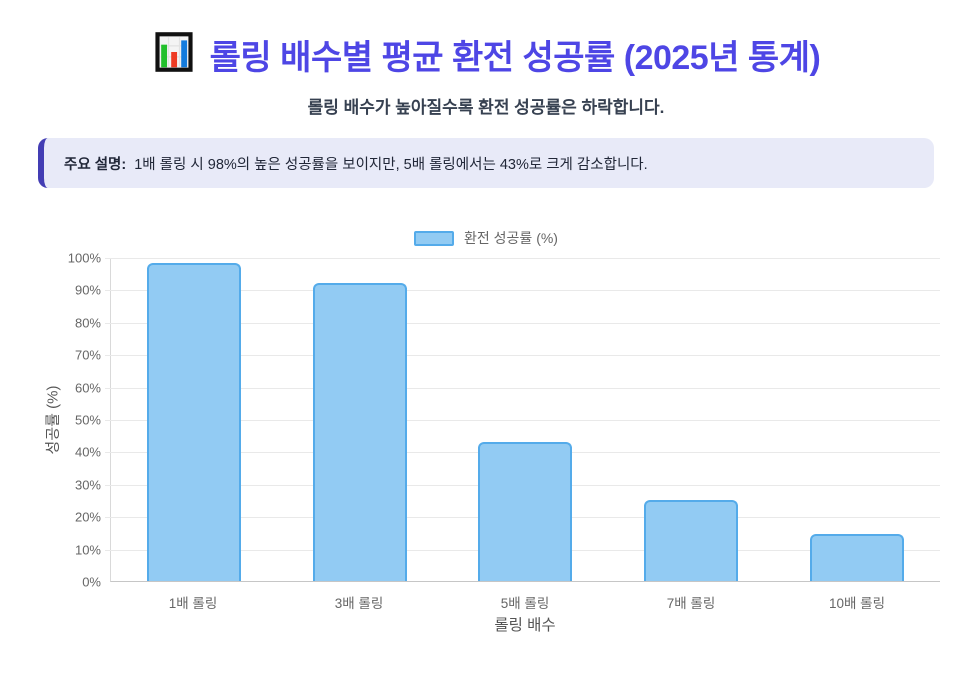 The width and height of the screenshot is (972, 685). What do you see at coordinates (87, 388) in the screenshot?
I see `y-tick-label: 60%` at bounding box center [87, 388].